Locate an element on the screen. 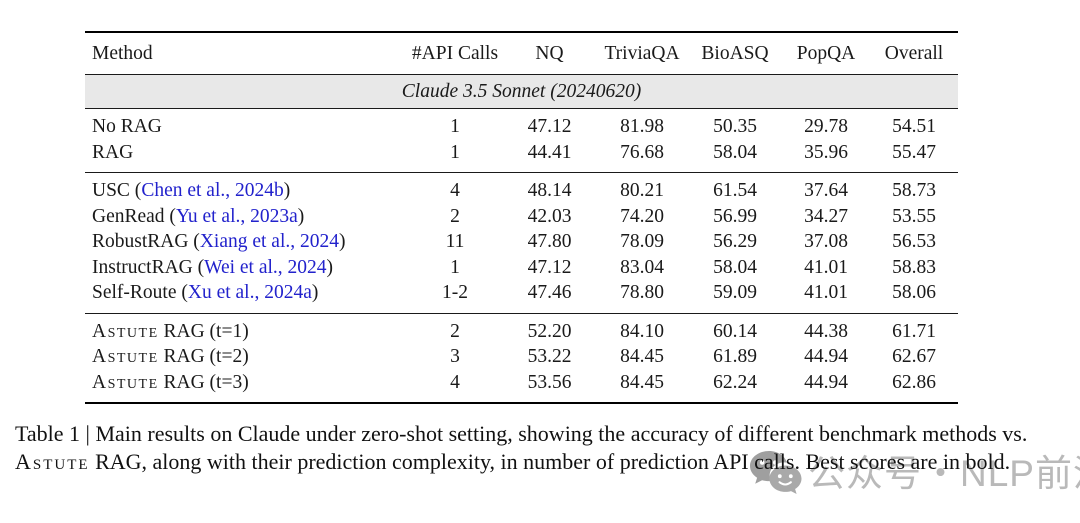 The height and width of the screenshot is (523, 1080). method-cell: USC (Chen et al., 2024b) is located at coordinates (246, 188).